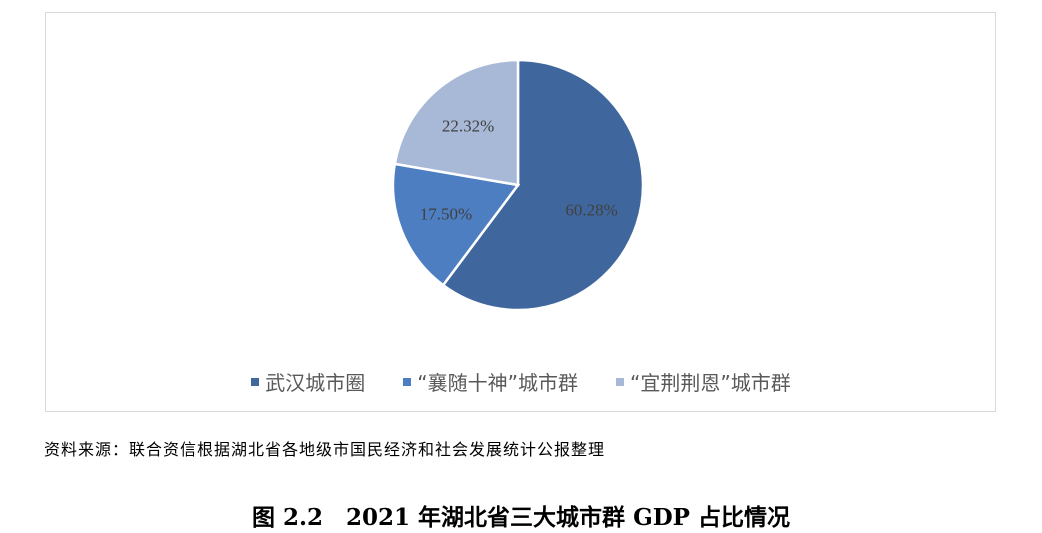 This screenshot has width=1042, height=533. I want to click on legend-label: “襄随十神”城市群, so click(497, 383).